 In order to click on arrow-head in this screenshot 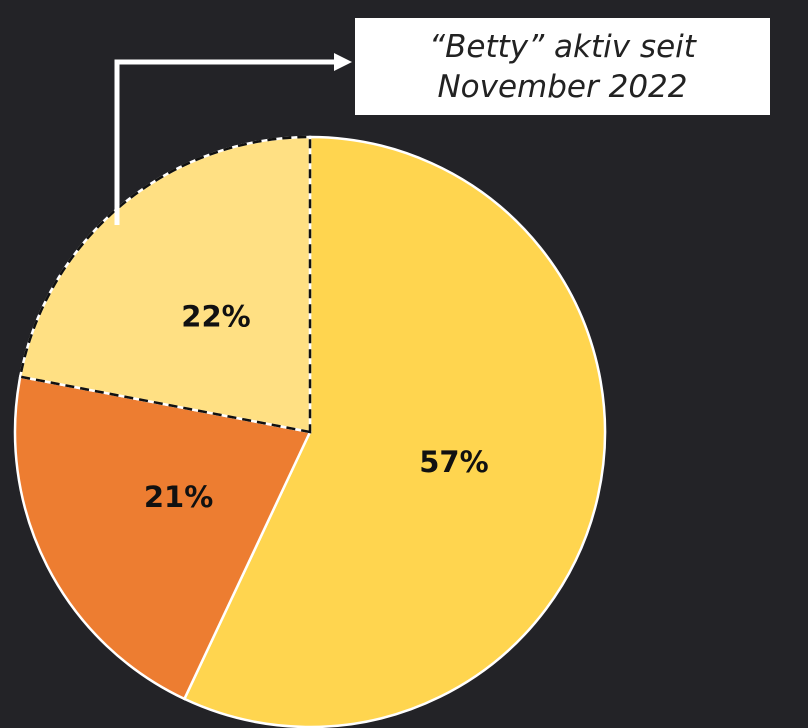, I will do `click(343, 62)`.